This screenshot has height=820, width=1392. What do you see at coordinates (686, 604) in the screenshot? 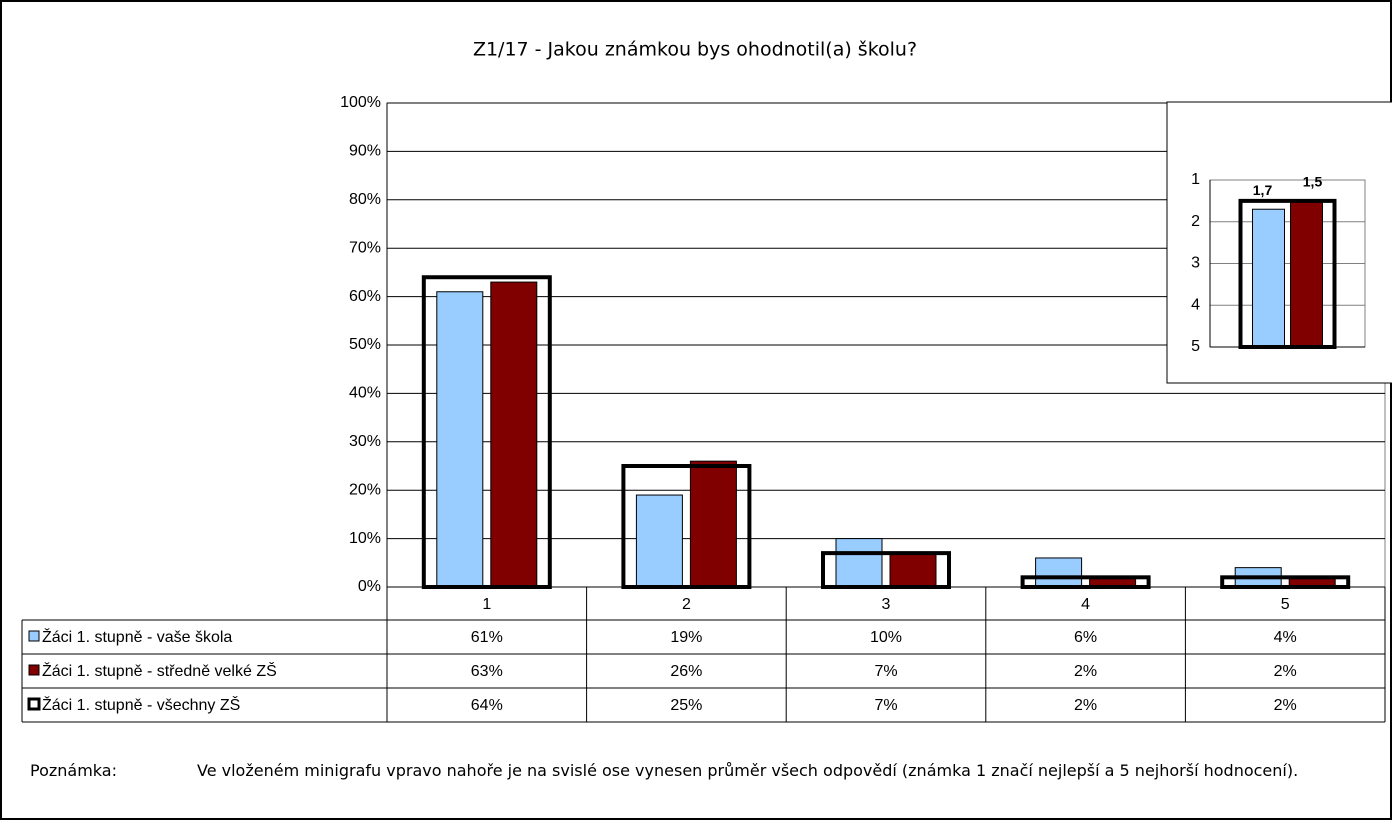
I see `x-tick-label: 2` at bounding box center [686, 604].